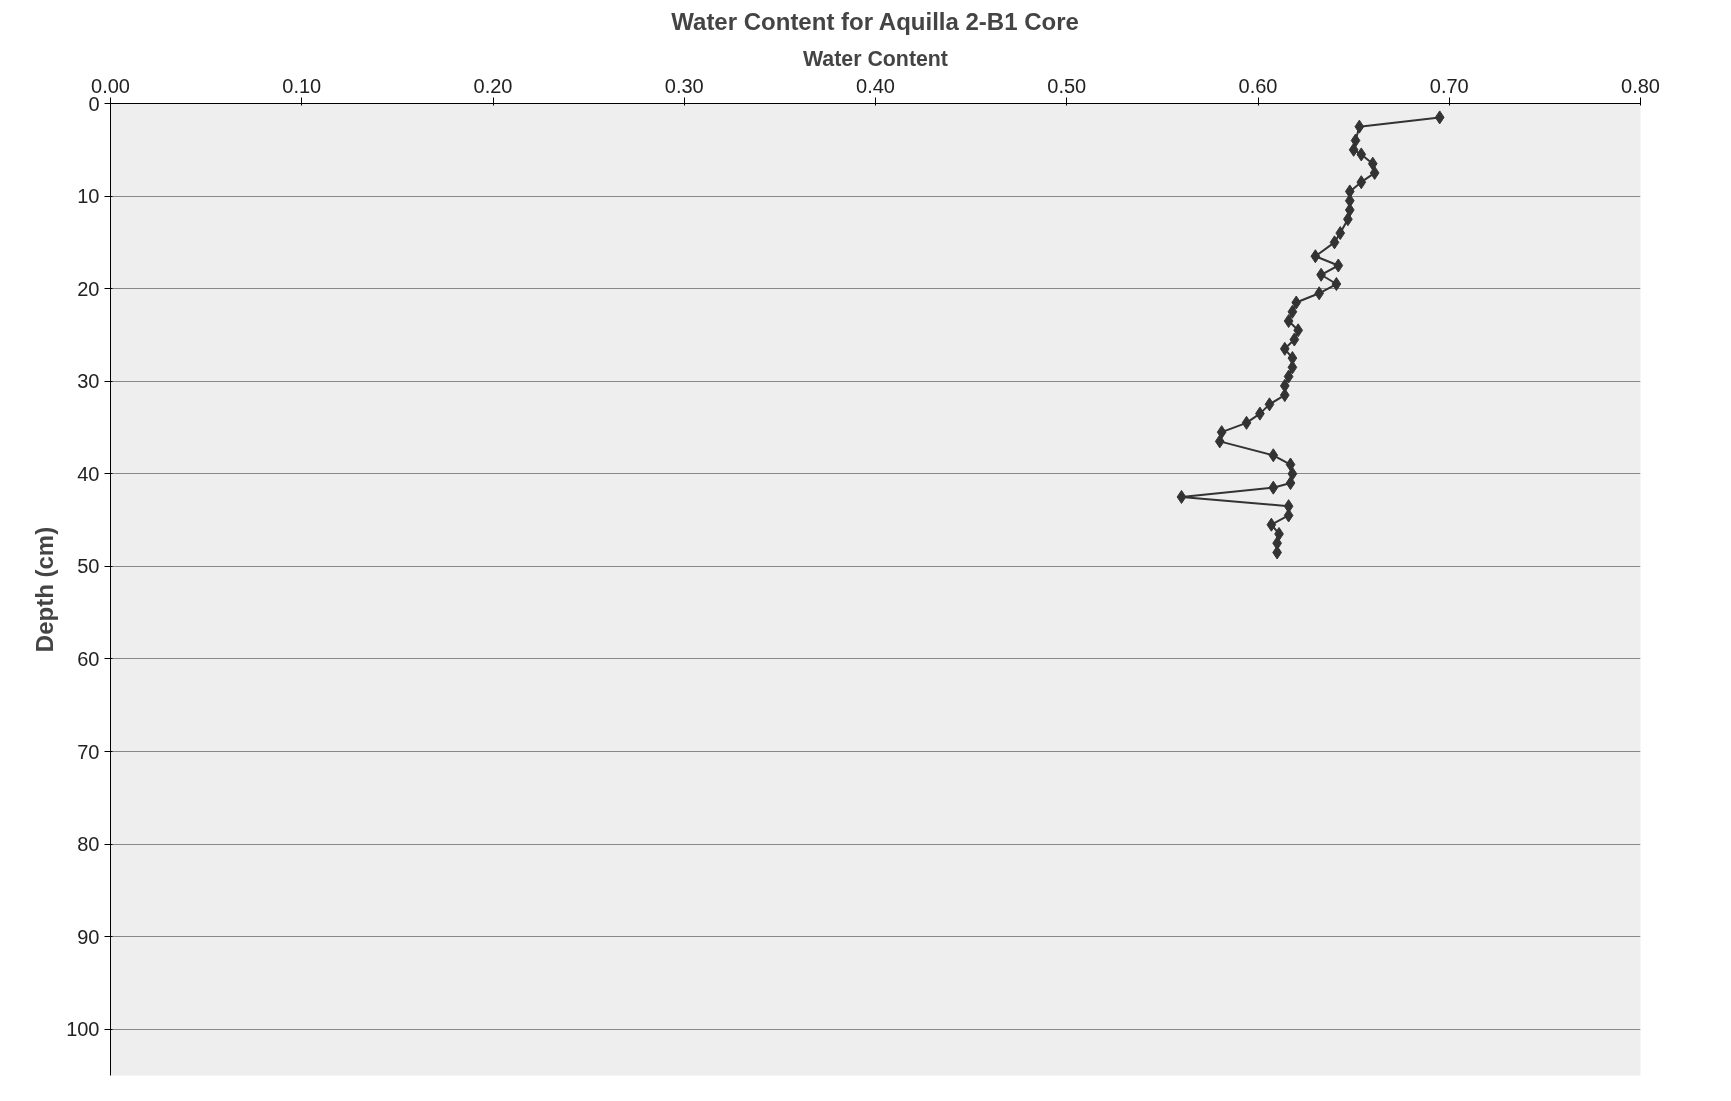 This screenshot has height=1101, width=1731. I want to click on y-tick-label: 10, so click(88, 196).